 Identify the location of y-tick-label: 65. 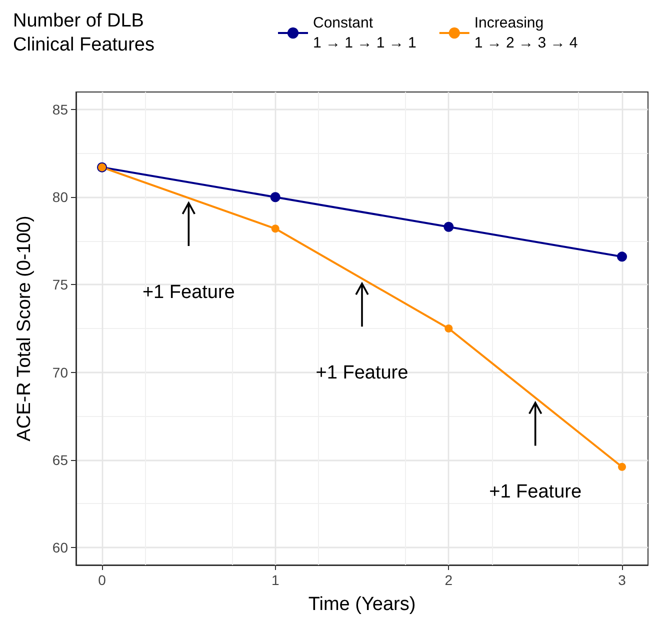
(60, 460).